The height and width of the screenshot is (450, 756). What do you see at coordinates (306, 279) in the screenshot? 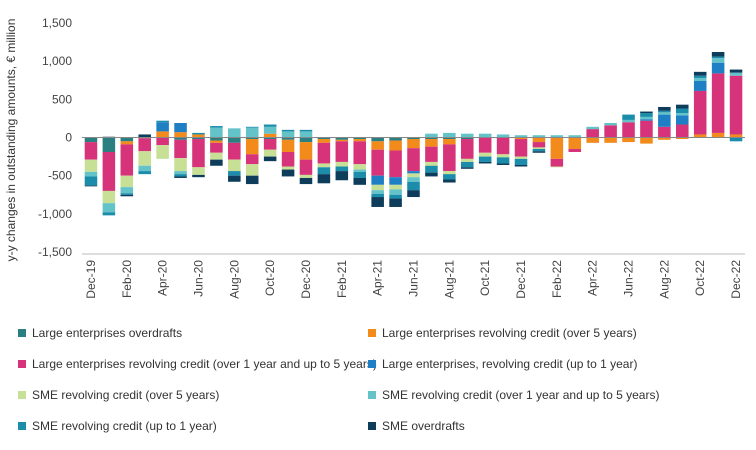
I see `x-tick-label: Dec-20` at bounding box center [306, 279].